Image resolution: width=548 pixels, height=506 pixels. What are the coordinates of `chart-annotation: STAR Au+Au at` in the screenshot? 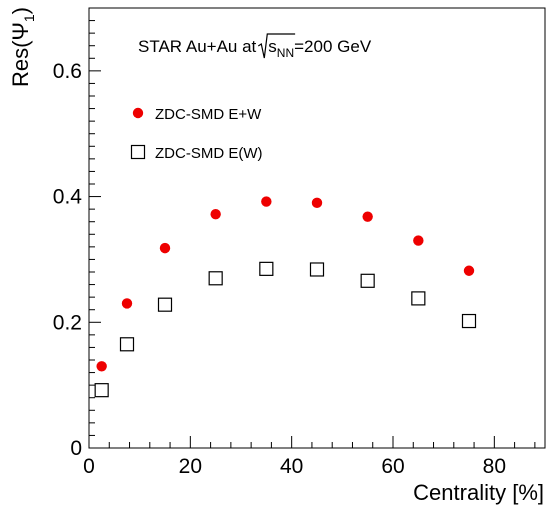 It's located at (197, 46).